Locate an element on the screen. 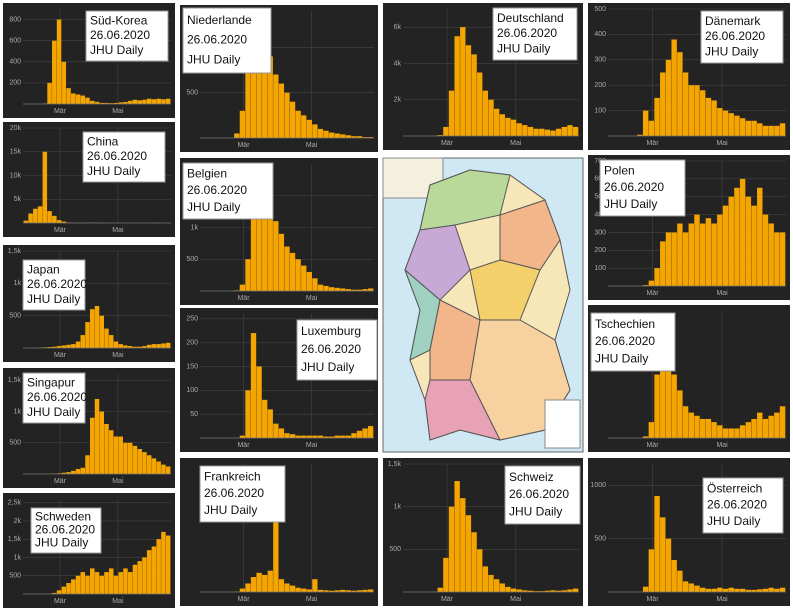 This screenshot has height=611, width=793. y-tick-label: 600 is located at coordinates (15, 41).